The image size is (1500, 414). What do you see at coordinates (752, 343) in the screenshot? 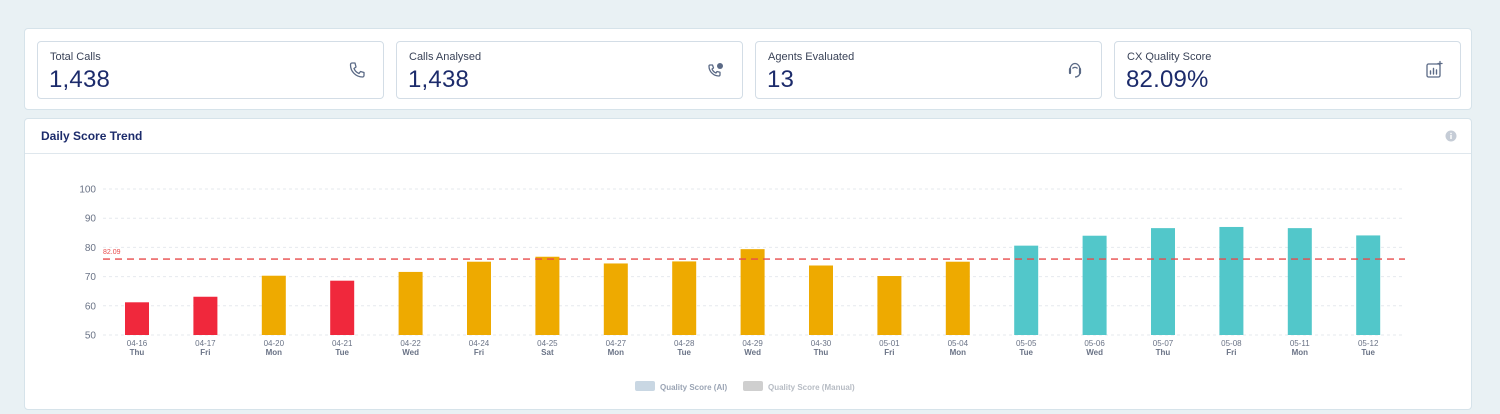
I see `x-tick-label: 04-29` at bounding box center [752, 343].